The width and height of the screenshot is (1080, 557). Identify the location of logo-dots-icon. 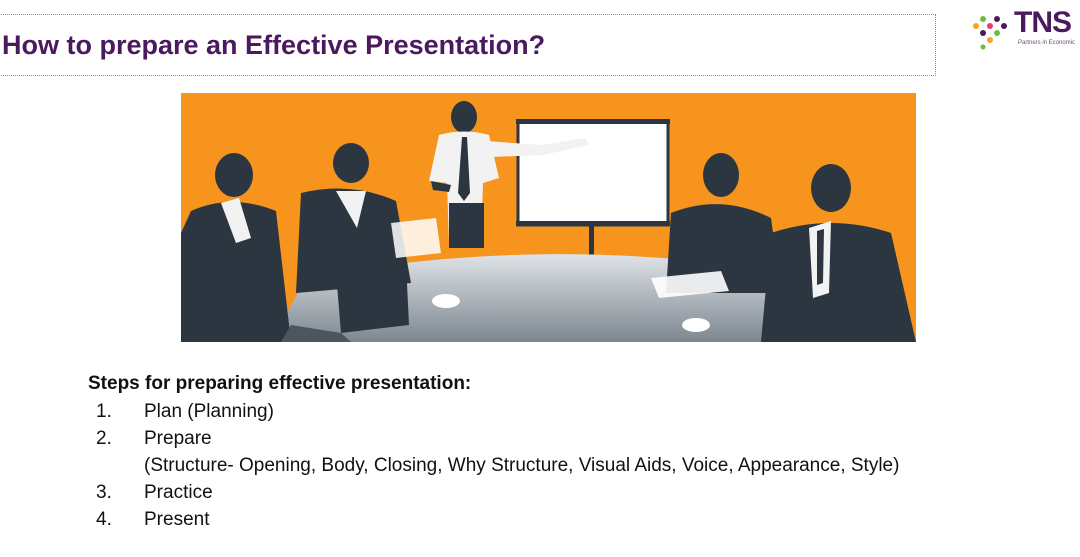
(990, 33).